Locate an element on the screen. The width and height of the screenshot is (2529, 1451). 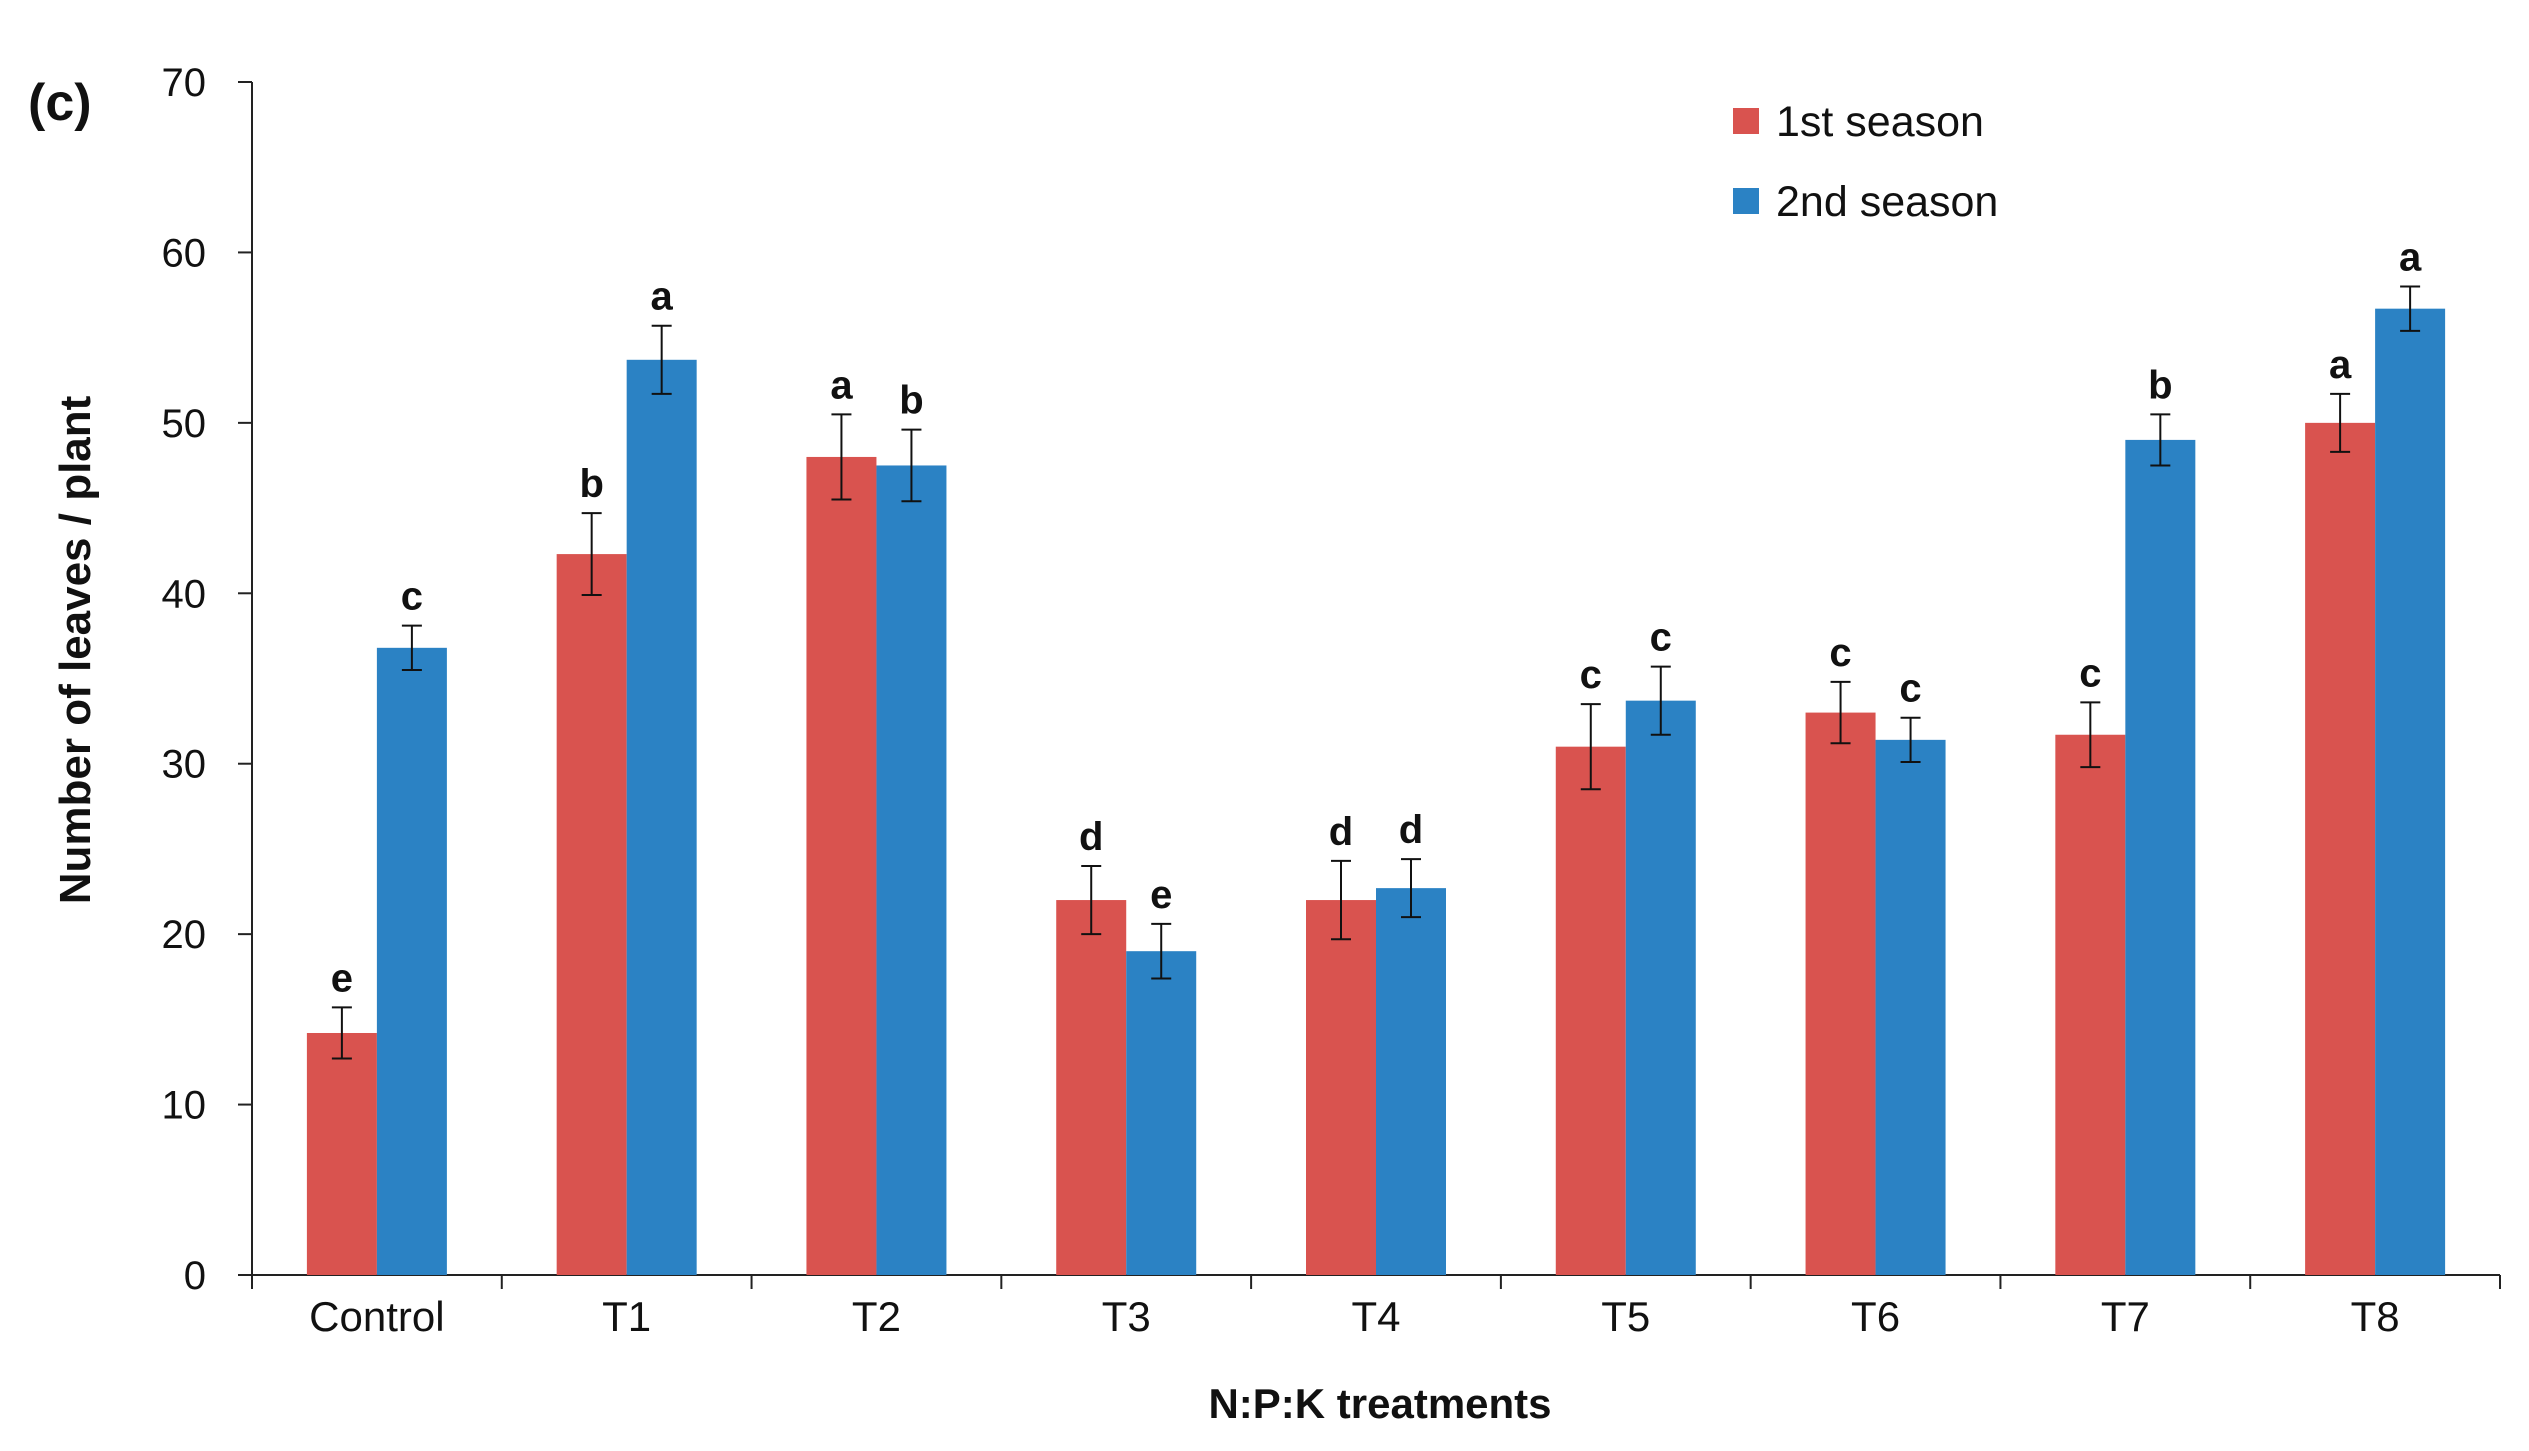
sig-letter-1st-season-t5: c is located at coordinates (1591, 675).